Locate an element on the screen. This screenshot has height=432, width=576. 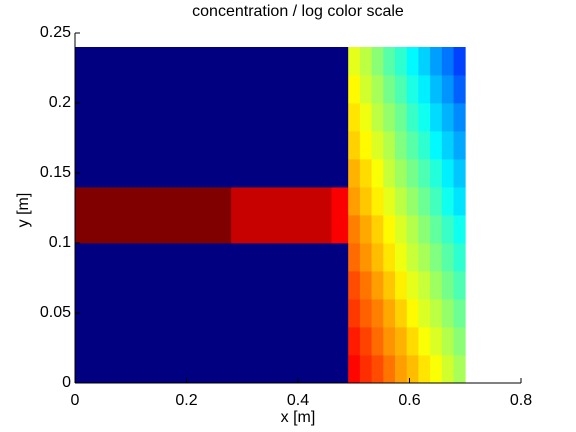
x-tick-label: 0 is located at coordinates (75, 400).